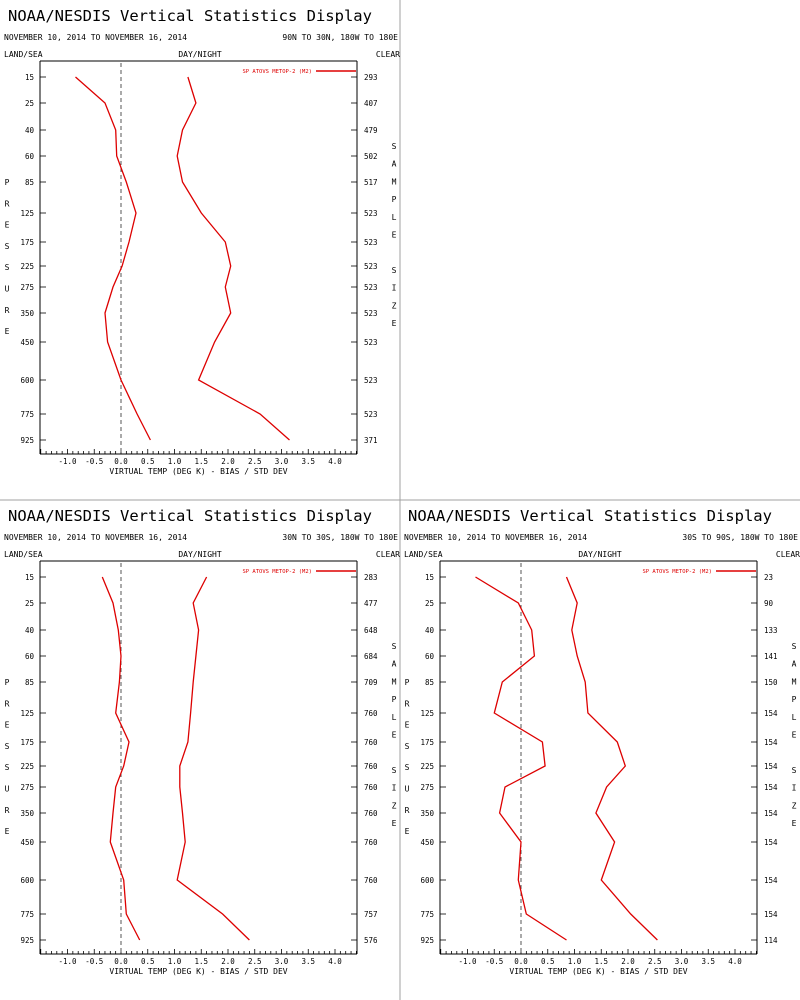 The height and width of the screenshot is (1000, 800). I want to click on sample-size-axis-letter: Z, so click(394, 305).